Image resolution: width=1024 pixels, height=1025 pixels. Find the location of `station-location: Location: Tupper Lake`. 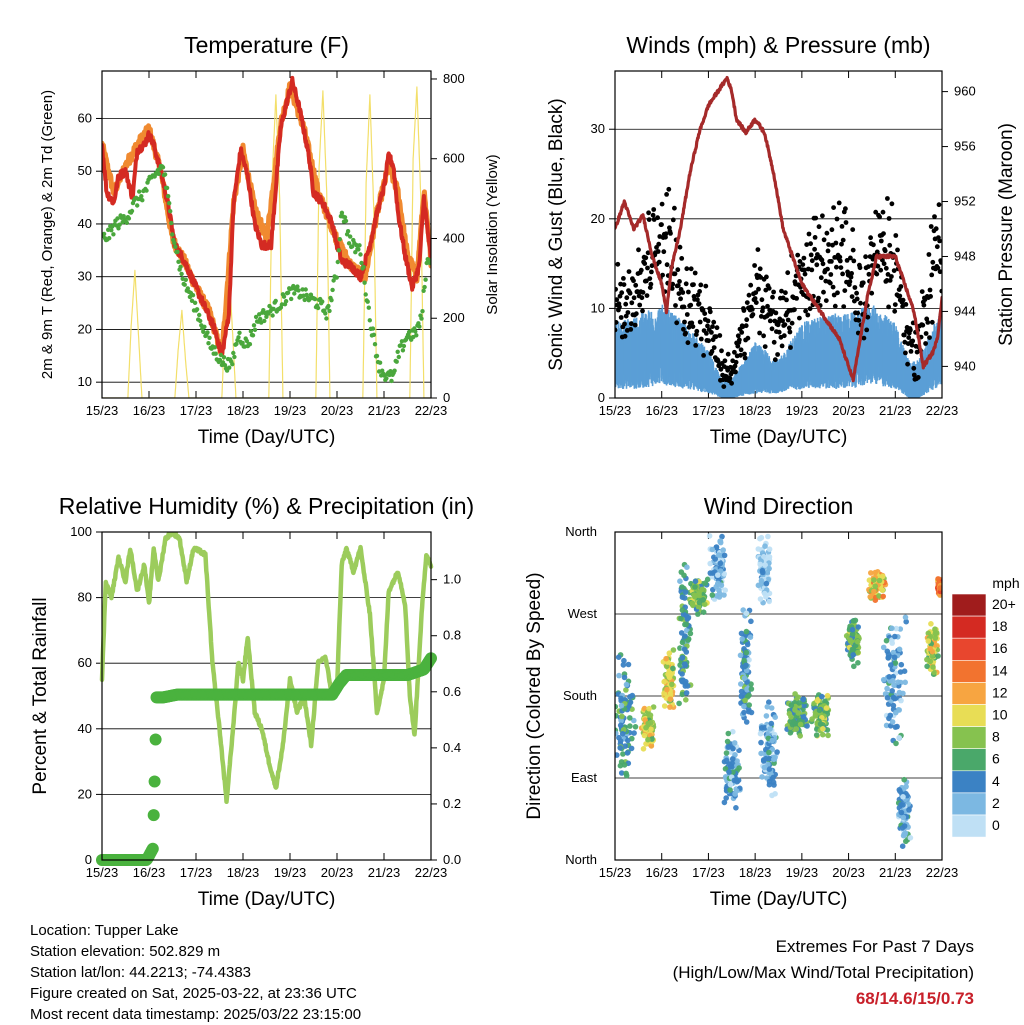

station-location: Location: Tupper Lake is located at coordinates (104, 930).